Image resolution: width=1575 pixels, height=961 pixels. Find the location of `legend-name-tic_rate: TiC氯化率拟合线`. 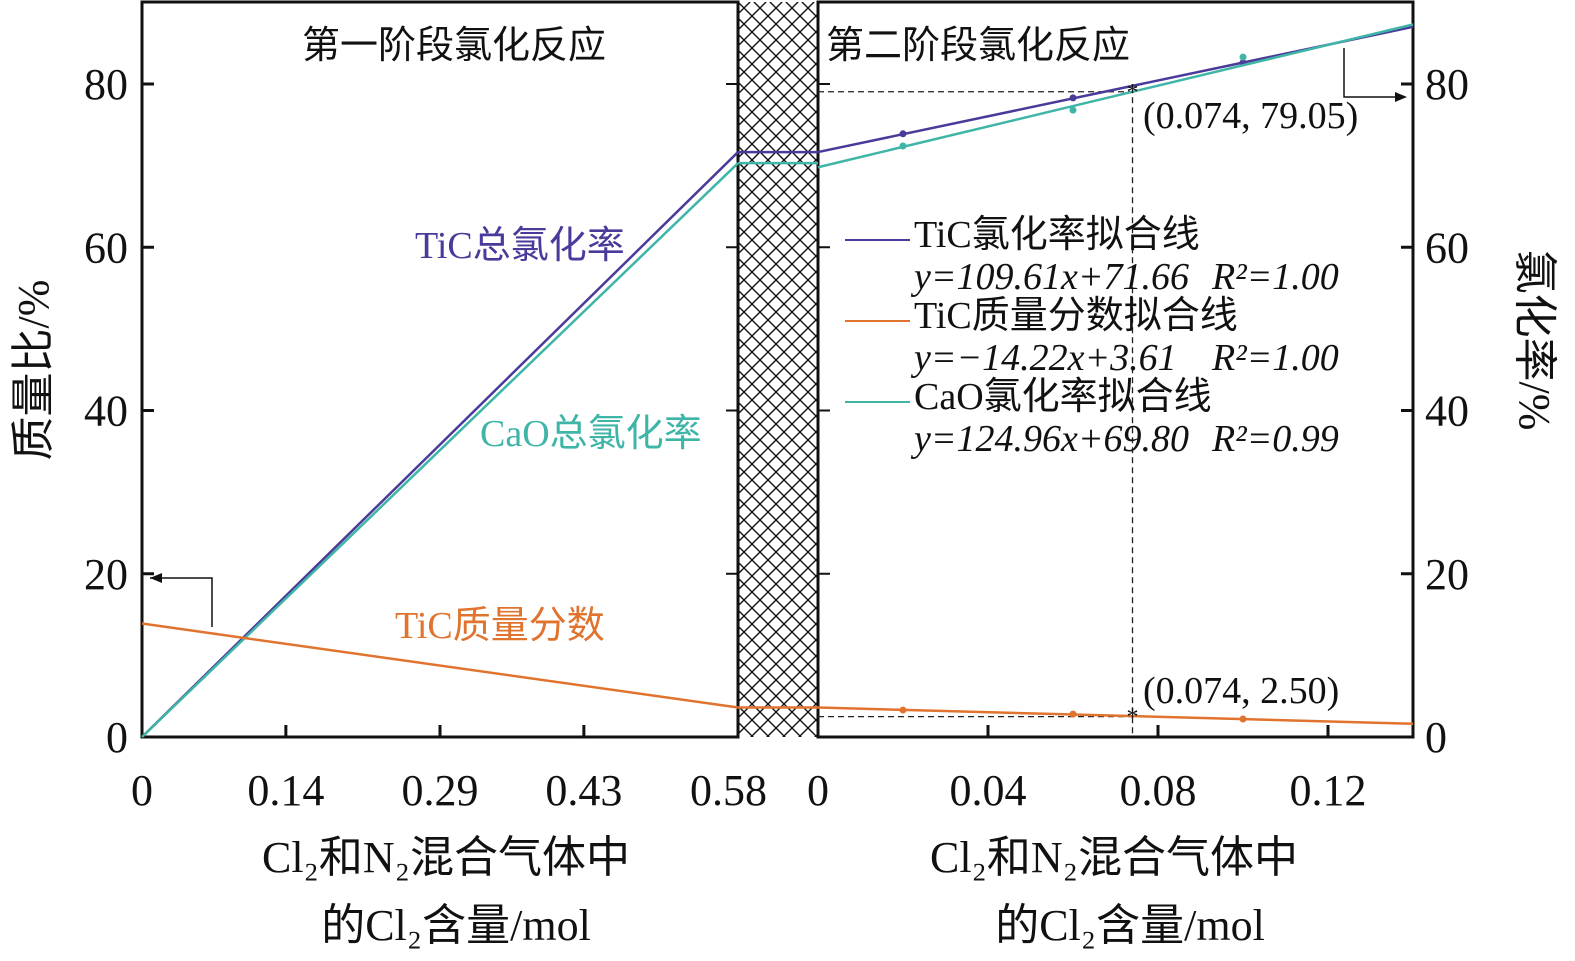

legend-name-tic_rate: TiC氯化率拟合线 is located at coordinates (1057, 235).